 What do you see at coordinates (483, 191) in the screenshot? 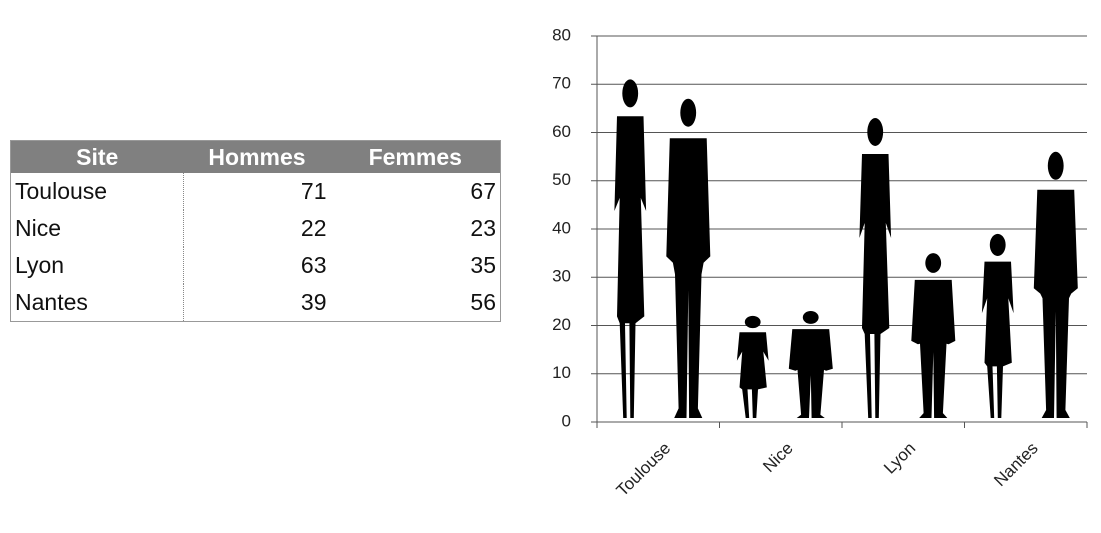
I see `number-cell: 67` at bounding box center [483, 191].